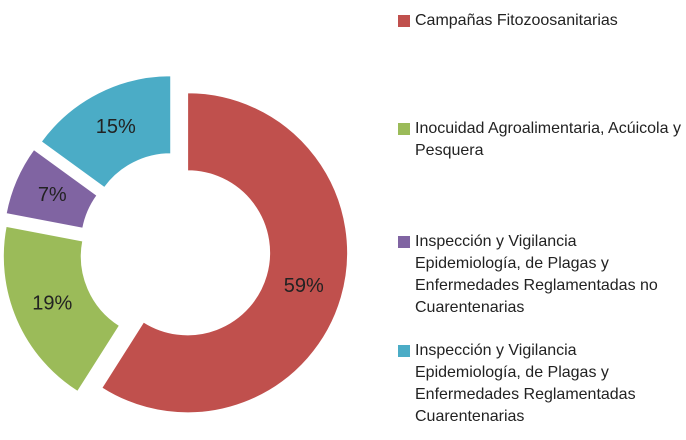 This screenshot has width=686, height=440. What do you see at coordinates (304, 286) in the screenshot?
I see `data-label: 59%` at bounding box center [304, 286].